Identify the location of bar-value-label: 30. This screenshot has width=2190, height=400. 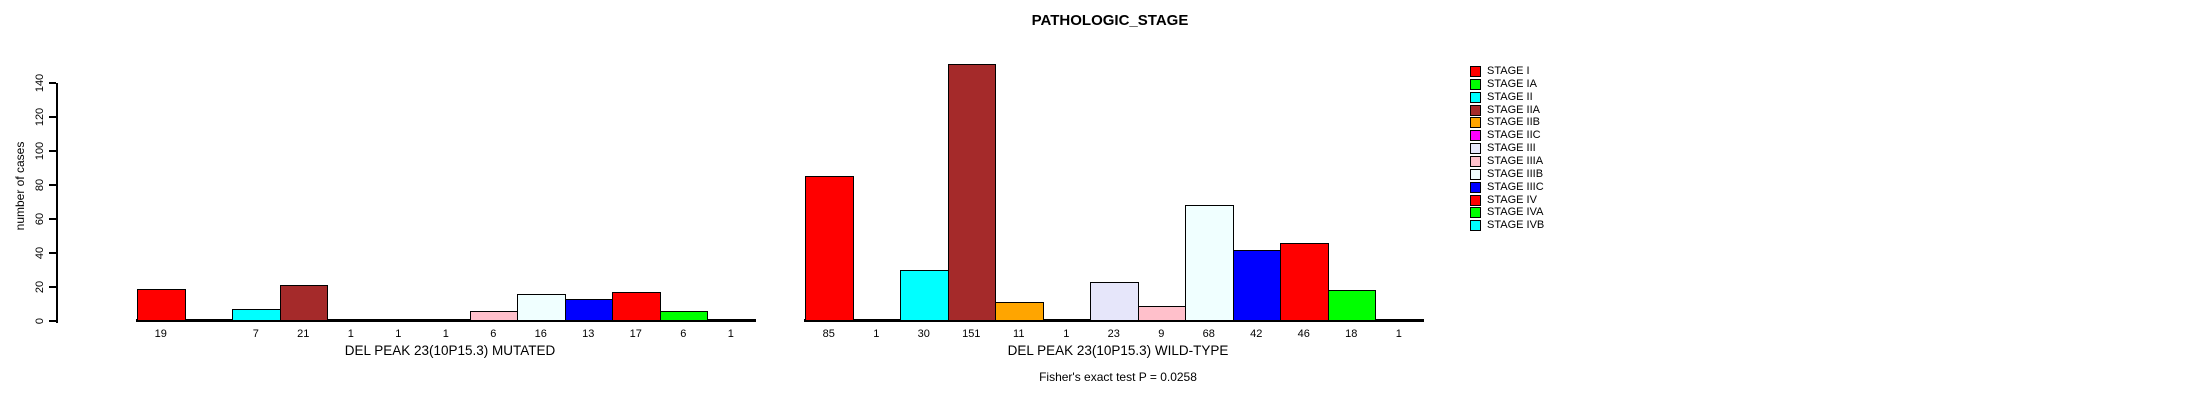
(923, 334).